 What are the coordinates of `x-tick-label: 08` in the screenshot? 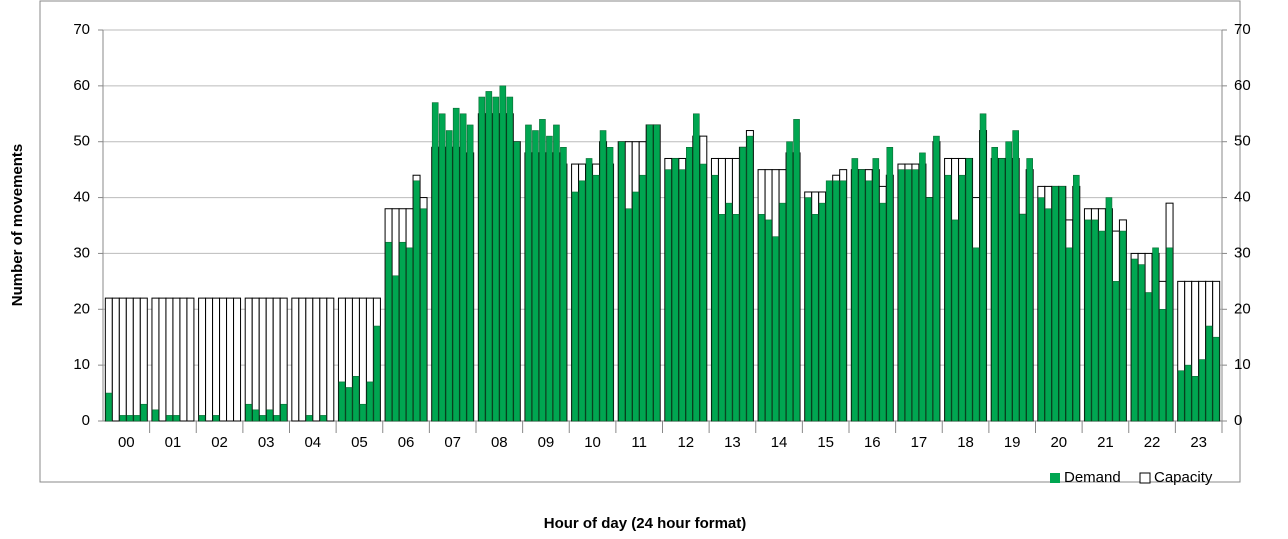 It's located at (499, 442).